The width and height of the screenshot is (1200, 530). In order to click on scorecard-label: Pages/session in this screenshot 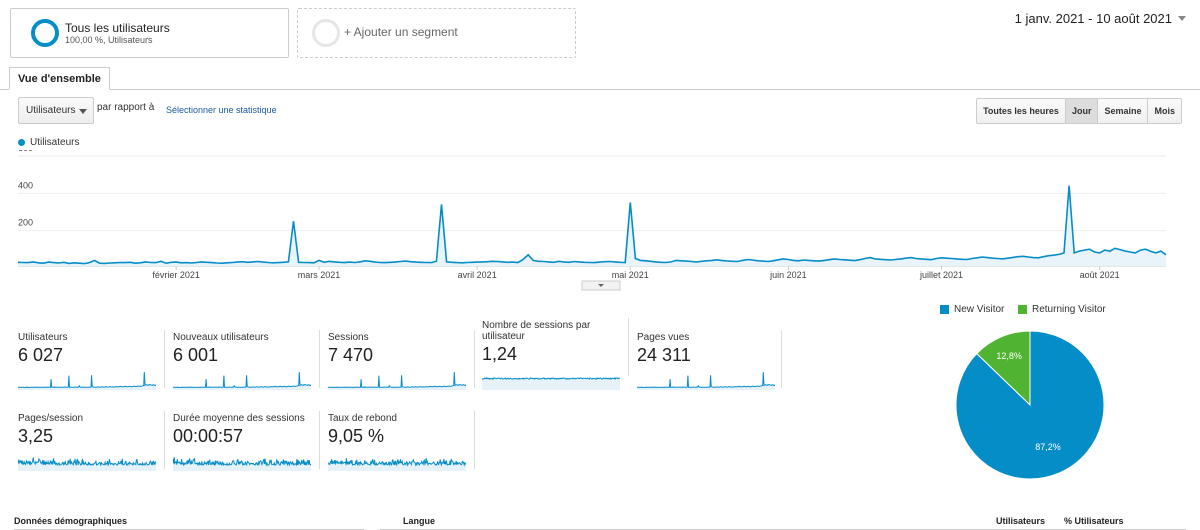, I will do `click(51, 418)`.